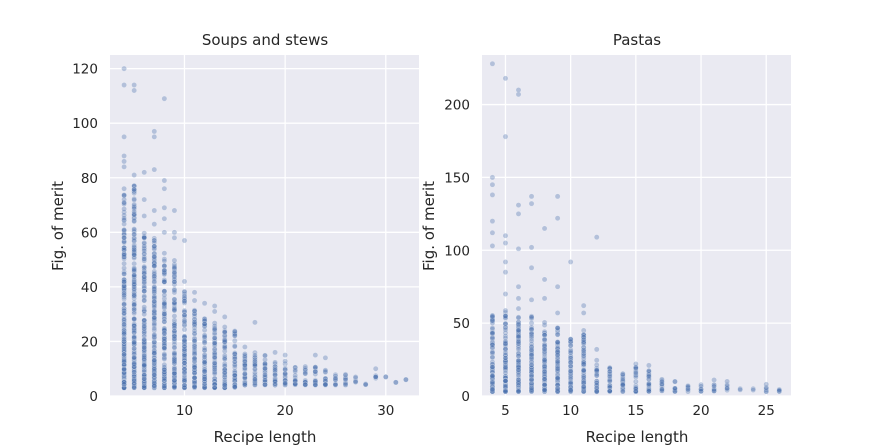  What do you see at coordinates (85, 70) in the screenshot?
I see `y-tick-label: 120` at bounding box center [85, 70].